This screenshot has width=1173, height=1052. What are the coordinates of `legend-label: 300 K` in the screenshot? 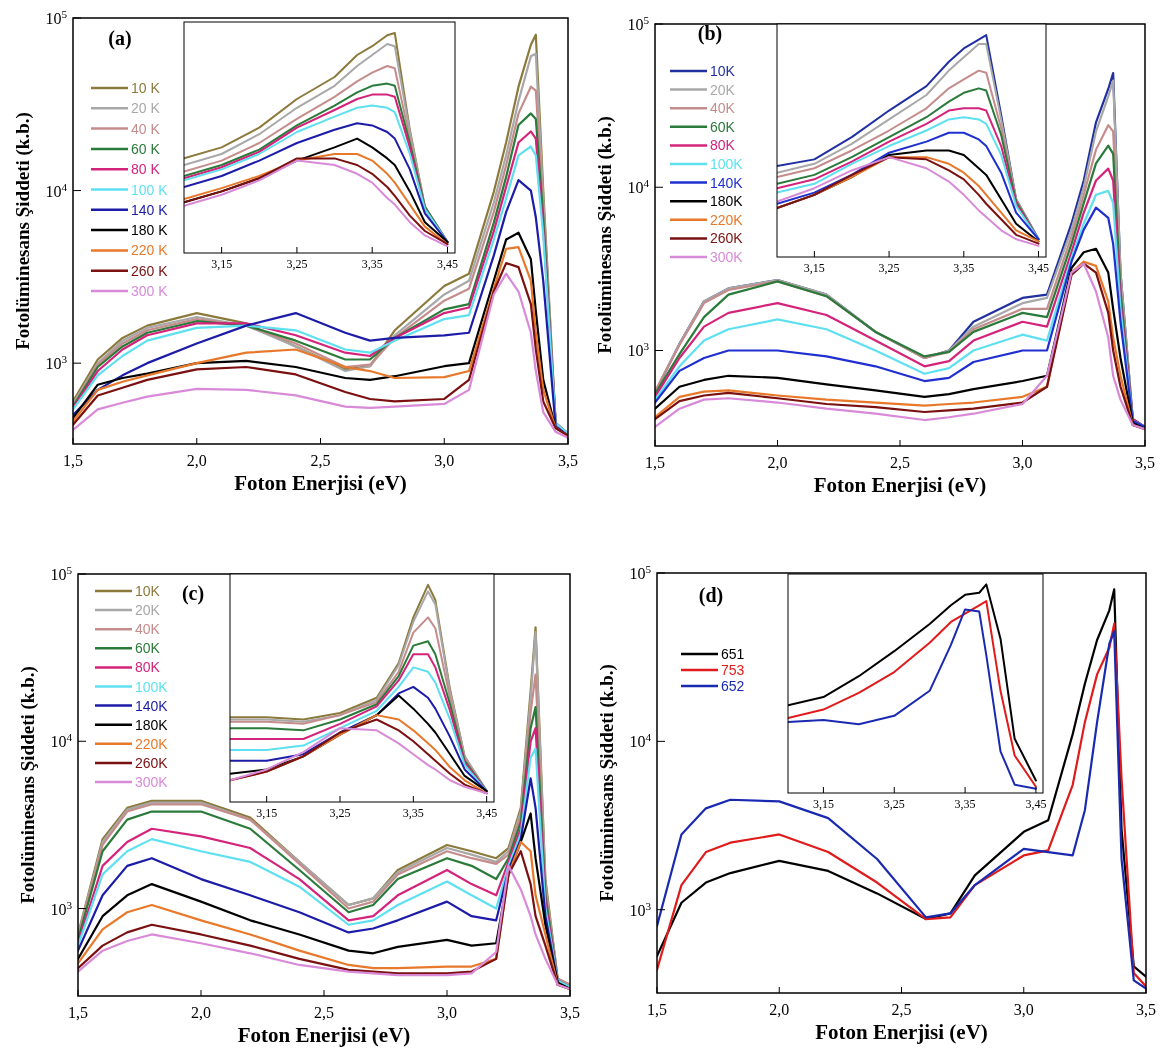 It's located at (150, 291).